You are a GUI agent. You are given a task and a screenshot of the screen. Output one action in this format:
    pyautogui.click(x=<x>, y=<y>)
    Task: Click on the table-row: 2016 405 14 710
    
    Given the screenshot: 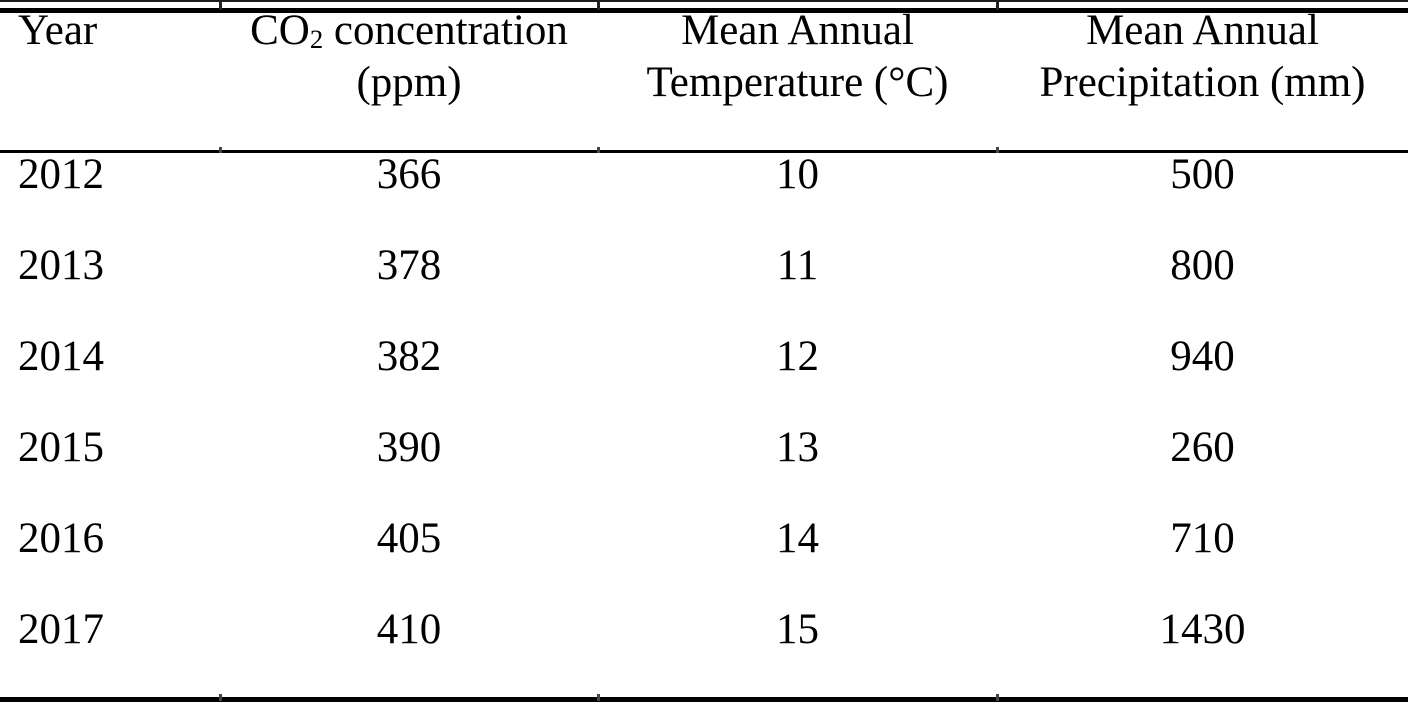 What is the action you would take?
    pyautogui.click(x=704, y=560)
    